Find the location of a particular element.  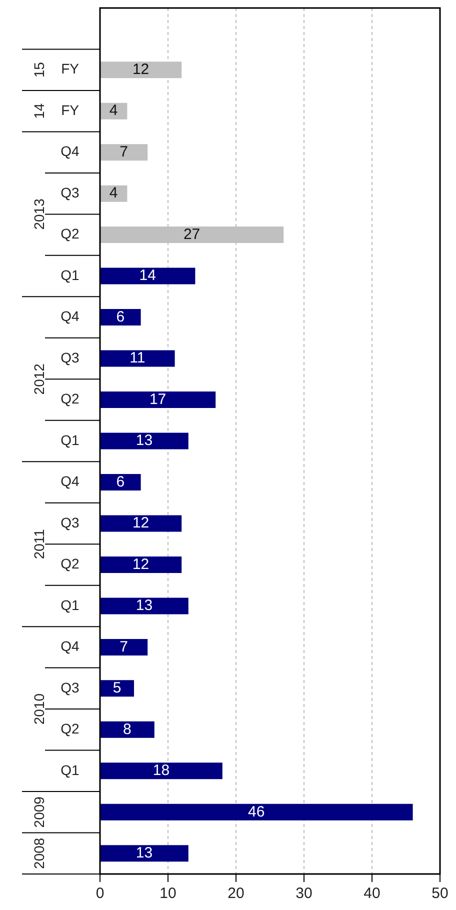

data-label: 27 is located at coordinates (191, 234).